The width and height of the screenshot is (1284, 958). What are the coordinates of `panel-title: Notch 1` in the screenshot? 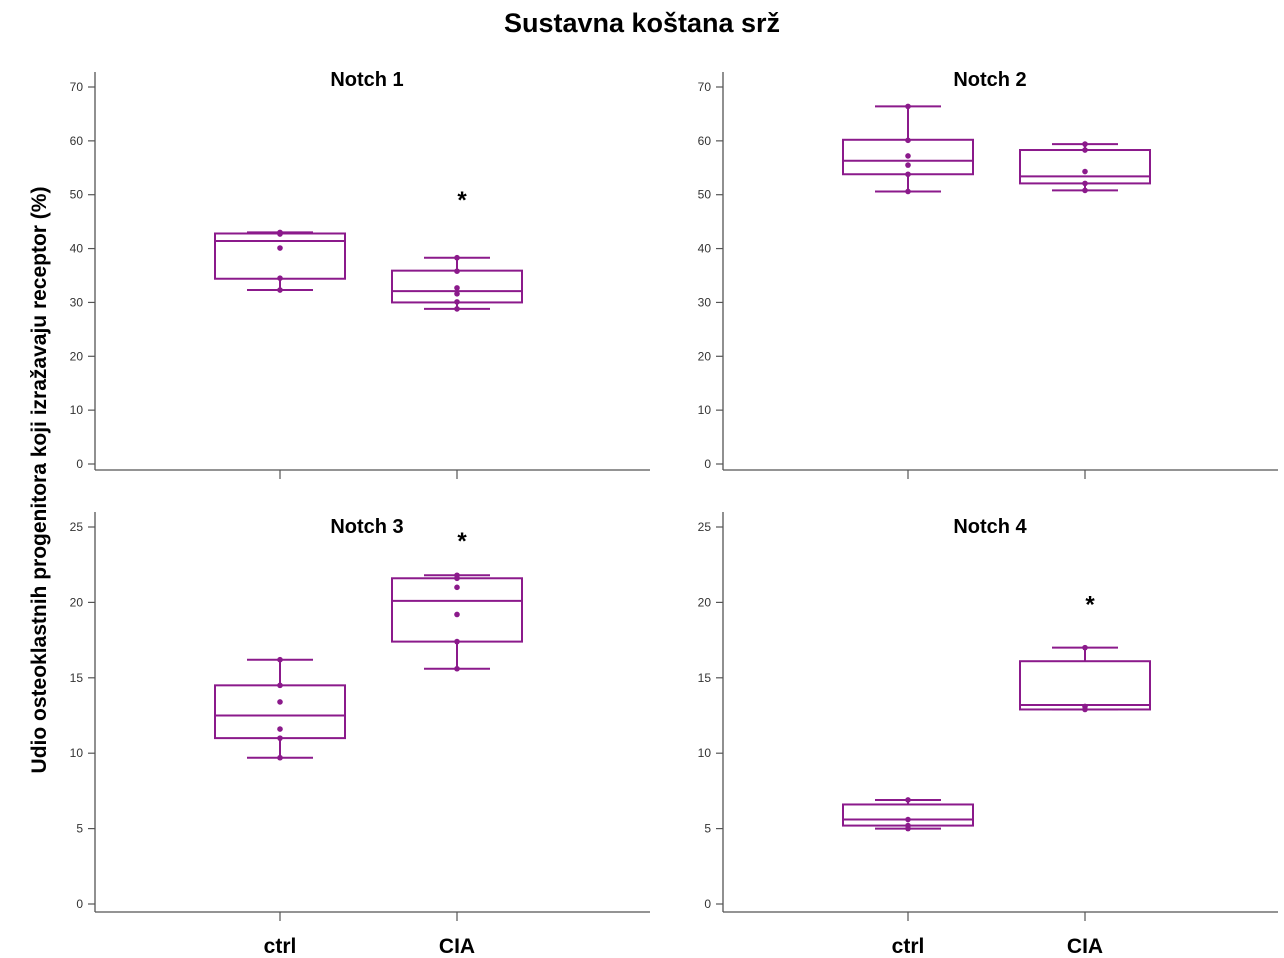 It's located at (366, 80).